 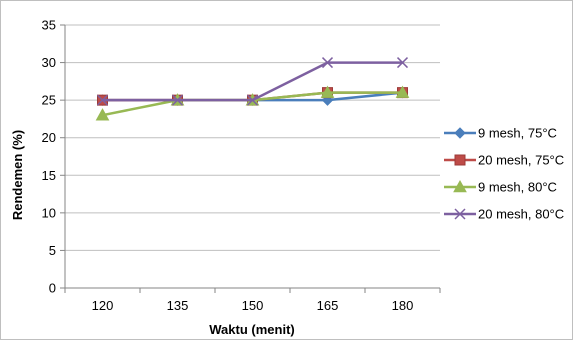 I want to click on x-tick-label: 135, so click(x=178, y=305).